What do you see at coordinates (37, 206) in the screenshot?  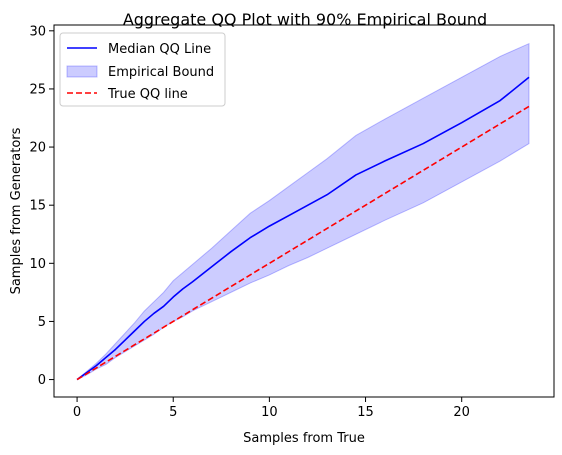 I see `y-tick-label: 15` at bounding box center [37, 206].